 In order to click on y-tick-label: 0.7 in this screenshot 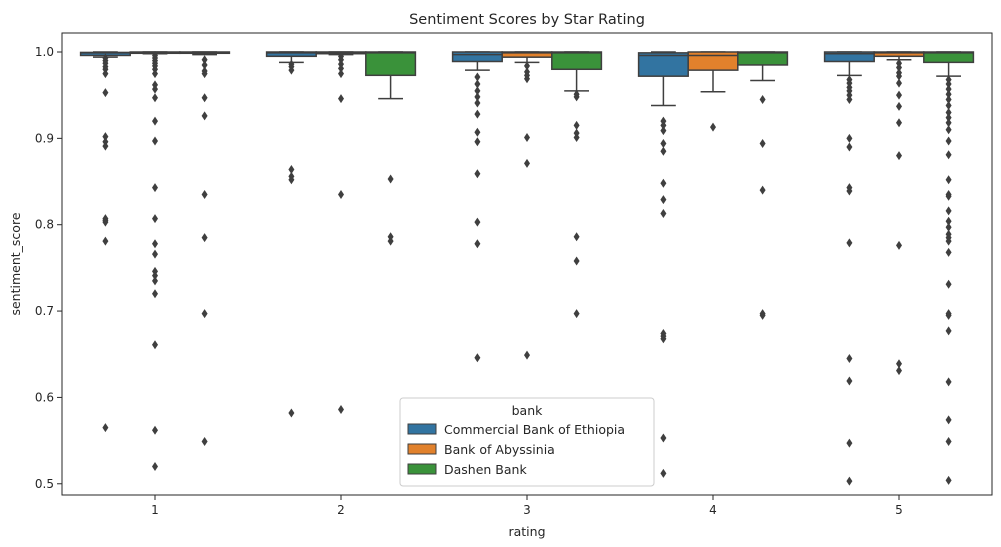, I will do `click(44, 311)`.